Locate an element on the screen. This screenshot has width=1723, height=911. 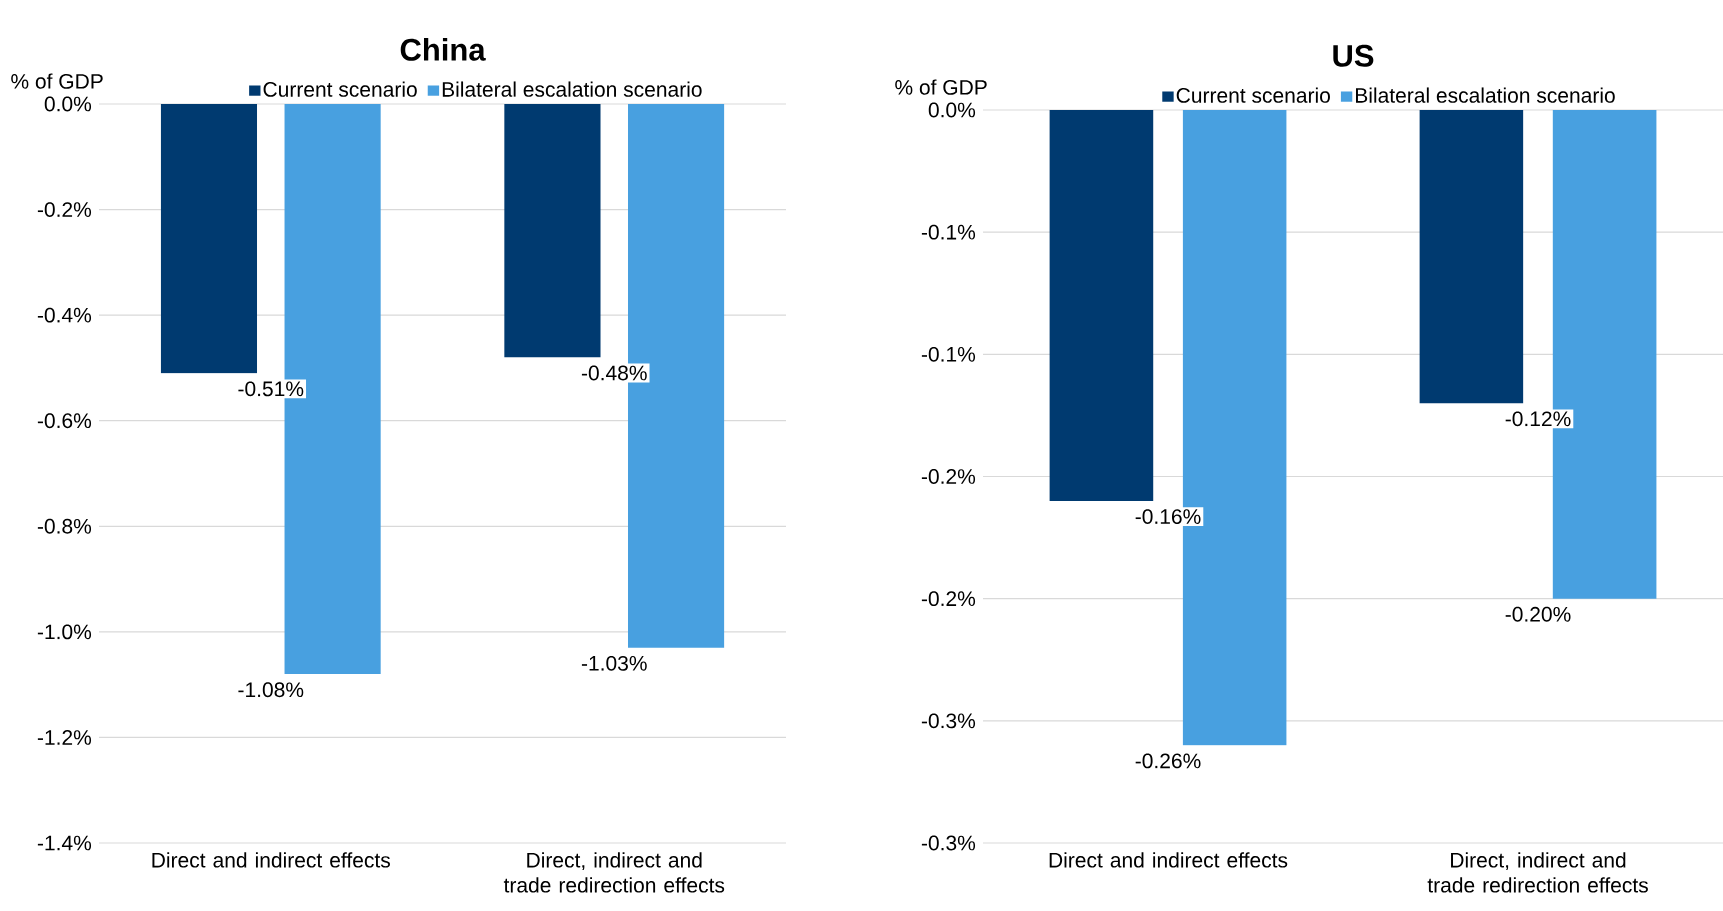
chart-title: US is located at coordinates (1353, 55).